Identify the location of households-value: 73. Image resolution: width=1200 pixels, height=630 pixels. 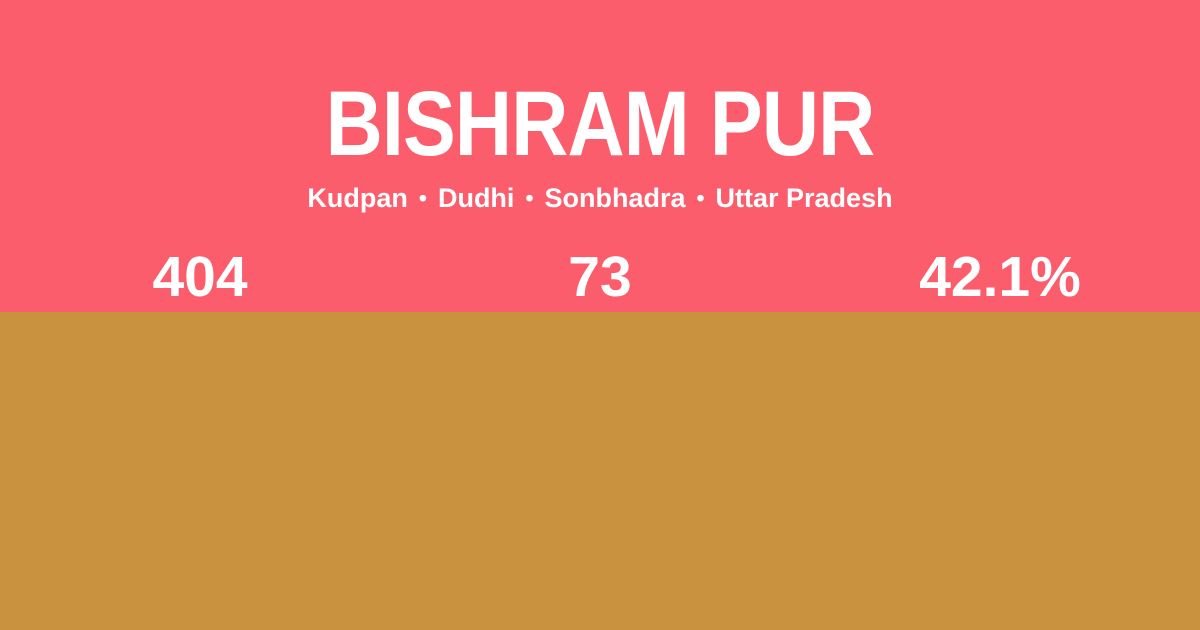
(600, 277).